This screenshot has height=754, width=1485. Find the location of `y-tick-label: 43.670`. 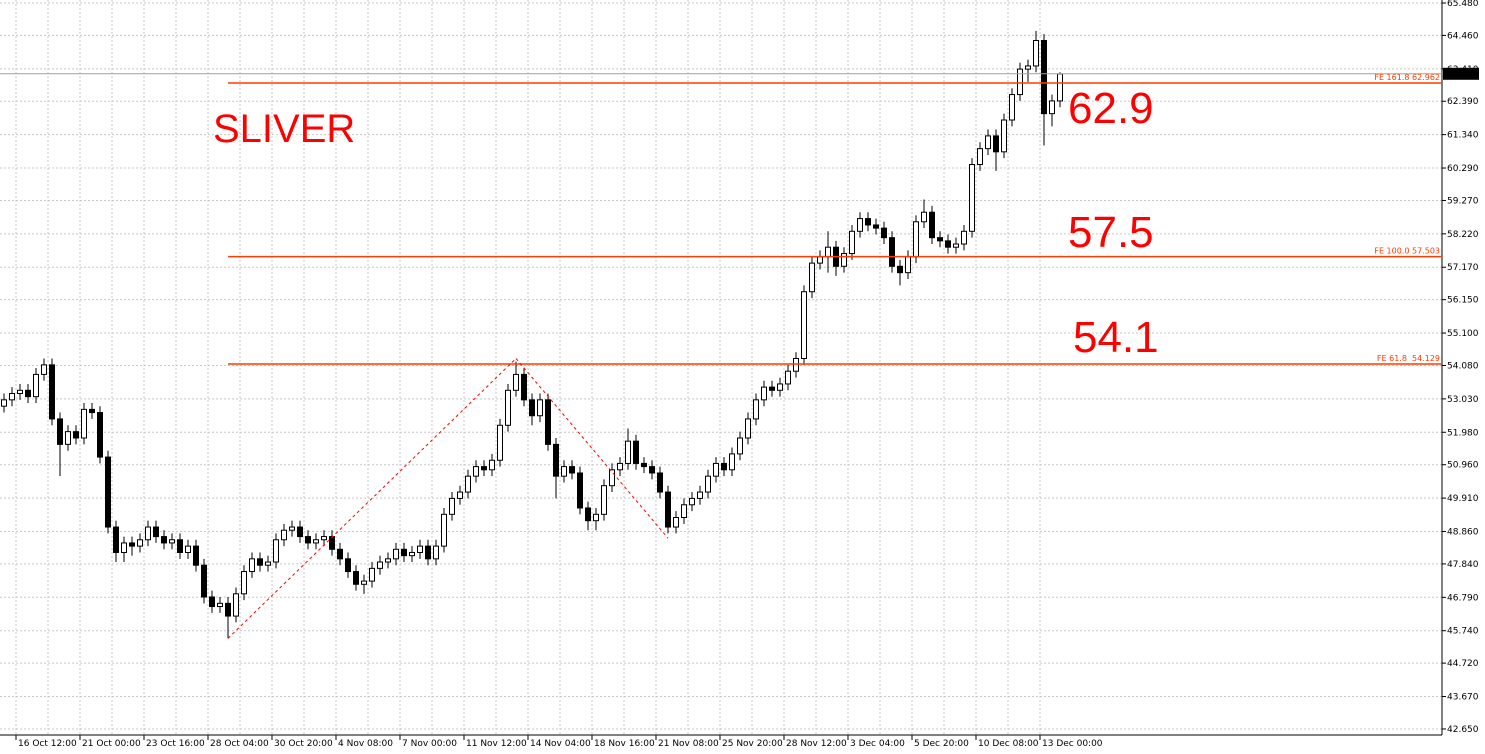

y-tick-label: 43.670 is located at coordinates (1463, 698).